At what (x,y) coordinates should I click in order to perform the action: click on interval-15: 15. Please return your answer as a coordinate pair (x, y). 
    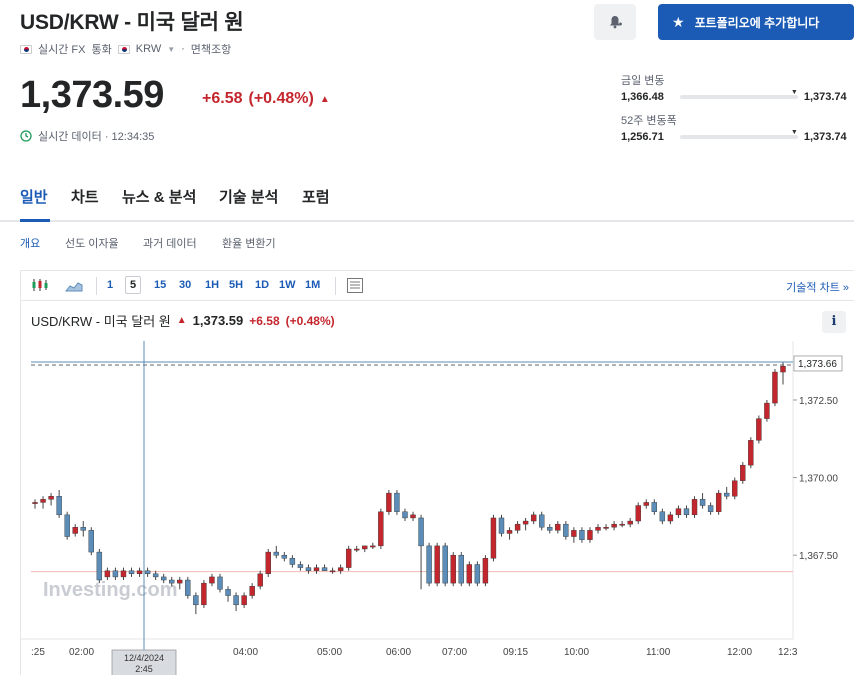
    Looking at the image, I should click on (160, 285).